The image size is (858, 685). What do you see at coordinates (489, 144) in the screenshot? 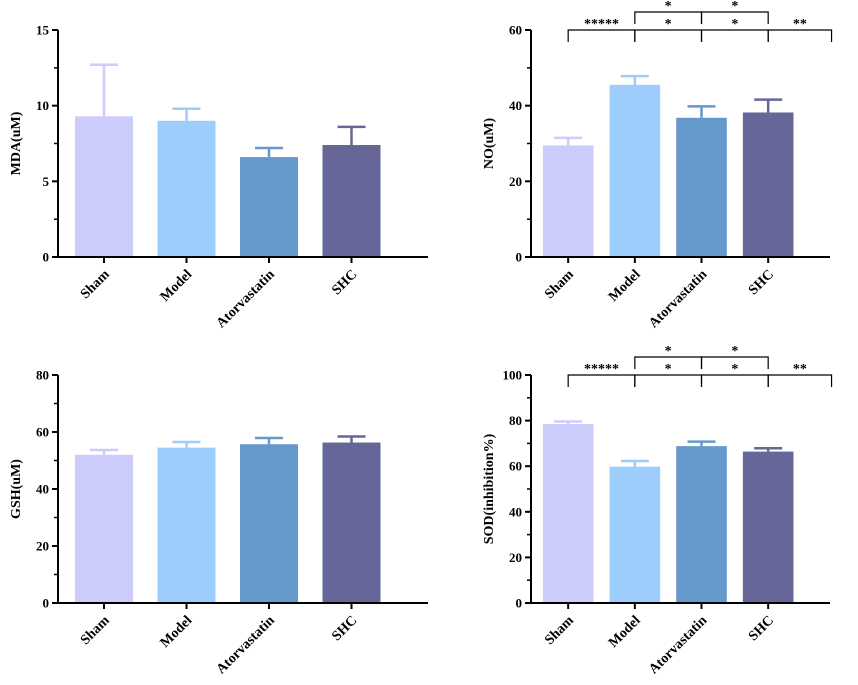
I see `y-axis-label: NO(uM)` at bounding box center [489, 144].